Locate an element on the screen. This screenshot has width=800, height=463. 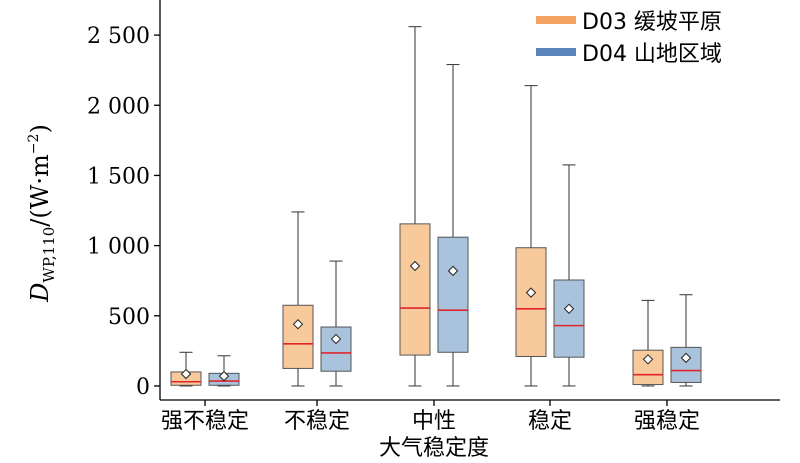
y-axis-title: DWP,110/(W·m−2) is located at coordinates (42, 213).